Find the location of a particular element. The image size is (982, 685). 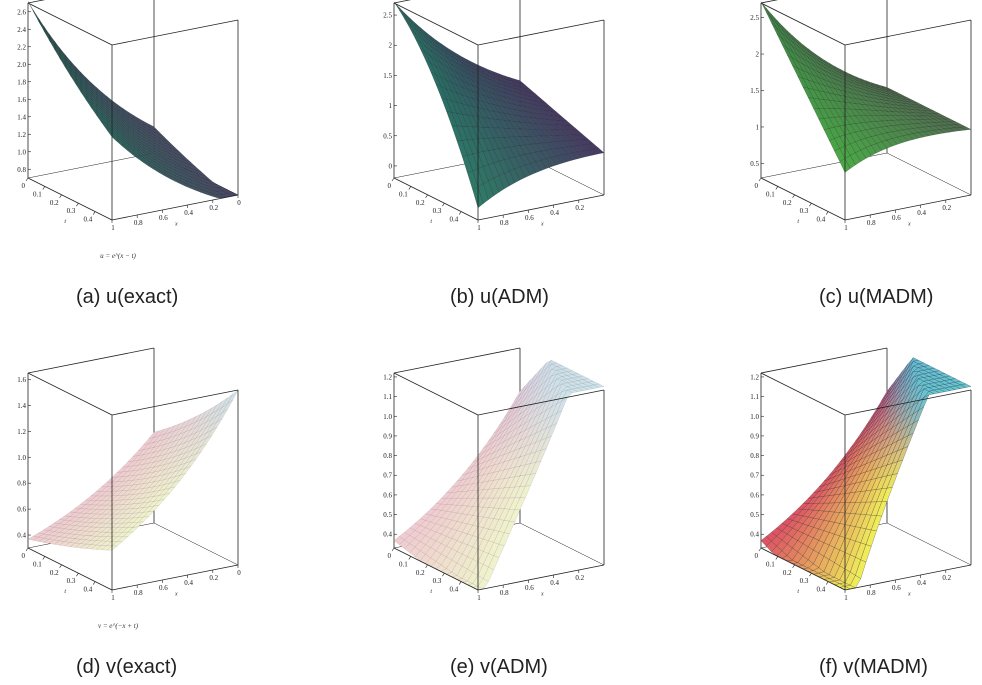

z-tick-label: 0.6 is located at coordinates (387, 495).